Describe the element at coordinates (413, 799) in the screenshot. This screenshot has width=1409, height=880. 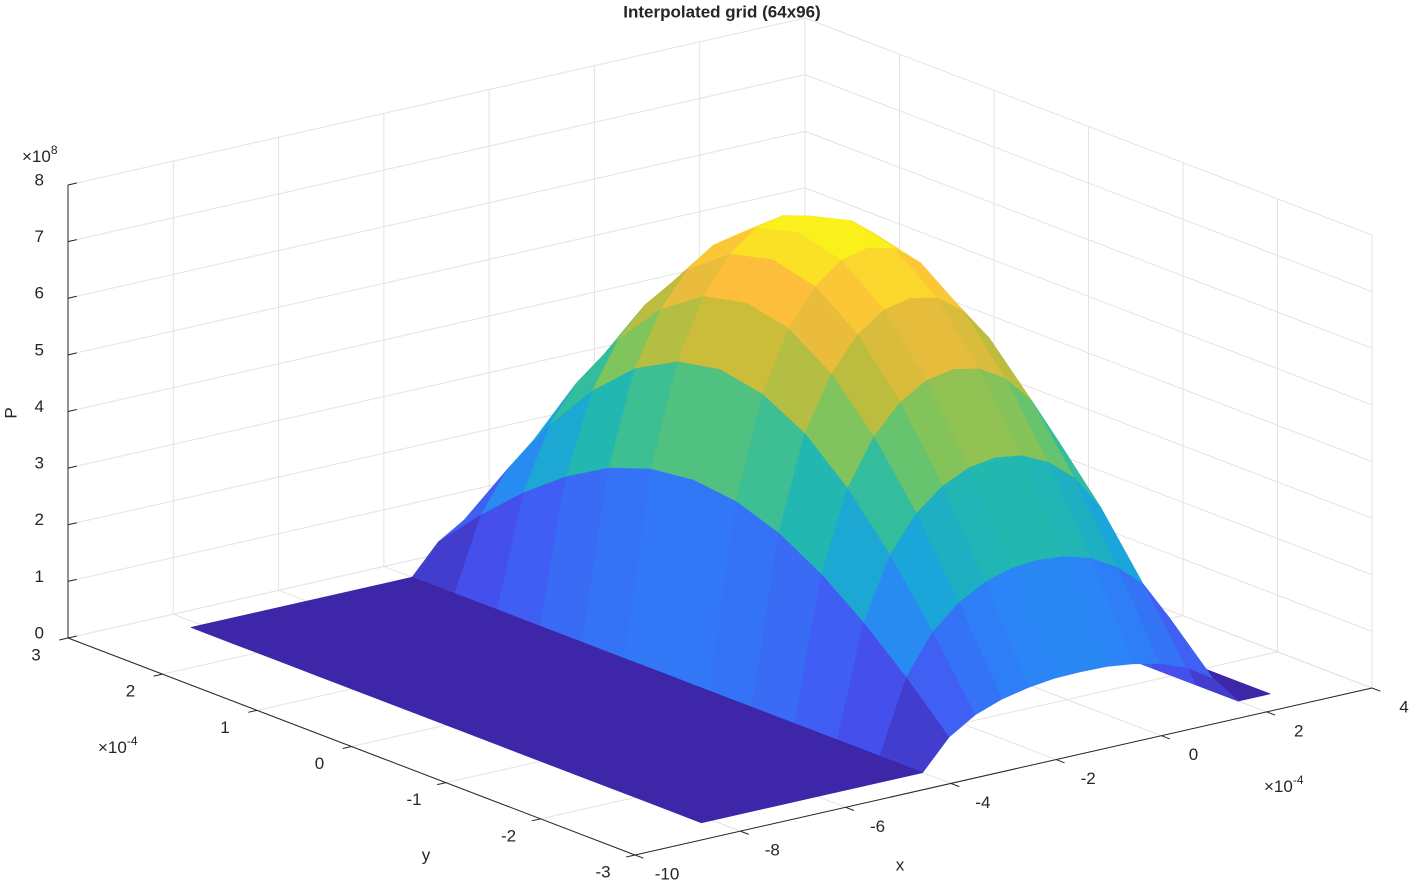
I see `y-tick-label: -1` at that location.